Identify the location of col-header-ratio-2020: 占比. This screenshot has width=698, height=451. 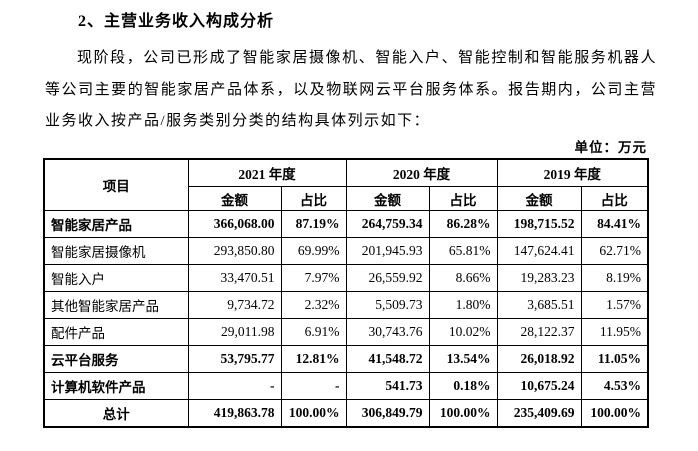
(463, 198).